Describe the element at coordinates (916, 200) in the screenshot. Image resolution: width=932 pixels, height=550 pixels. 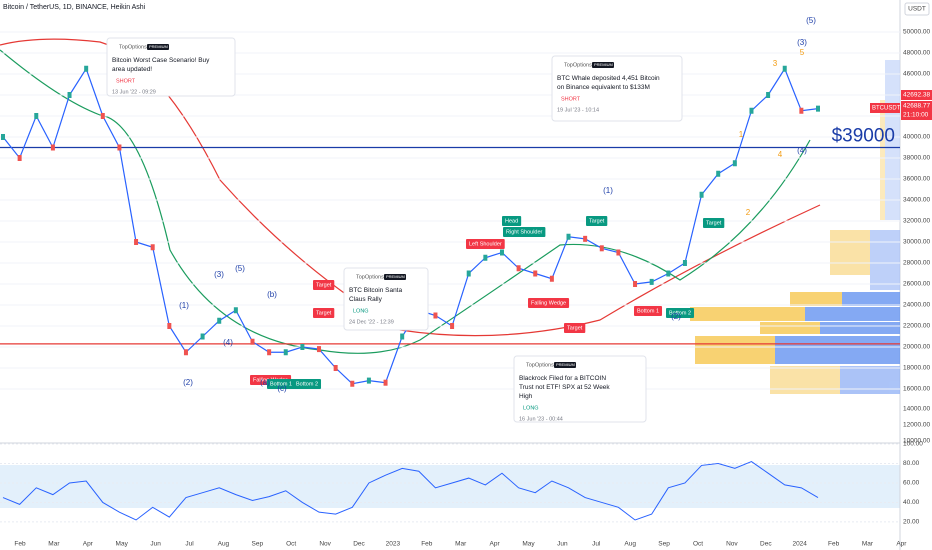
I see `price-tick-label: 34000.00` at that location.